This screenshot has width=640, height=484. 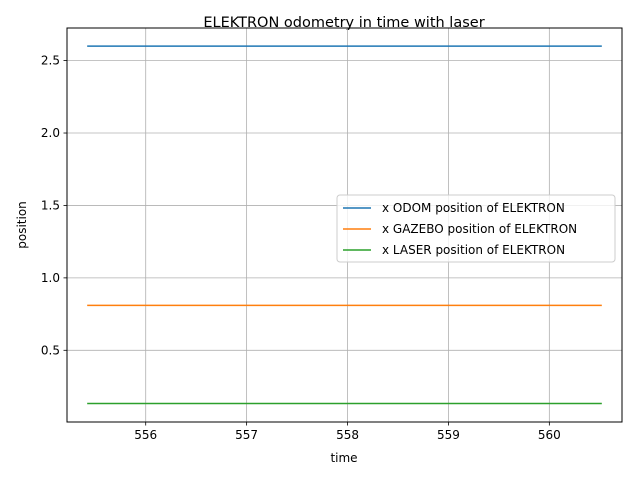 What do you see at coordinates (50, 278) in the screenshot?
I see `y-tick-label: 1.0` at bounding box center [50, 278].